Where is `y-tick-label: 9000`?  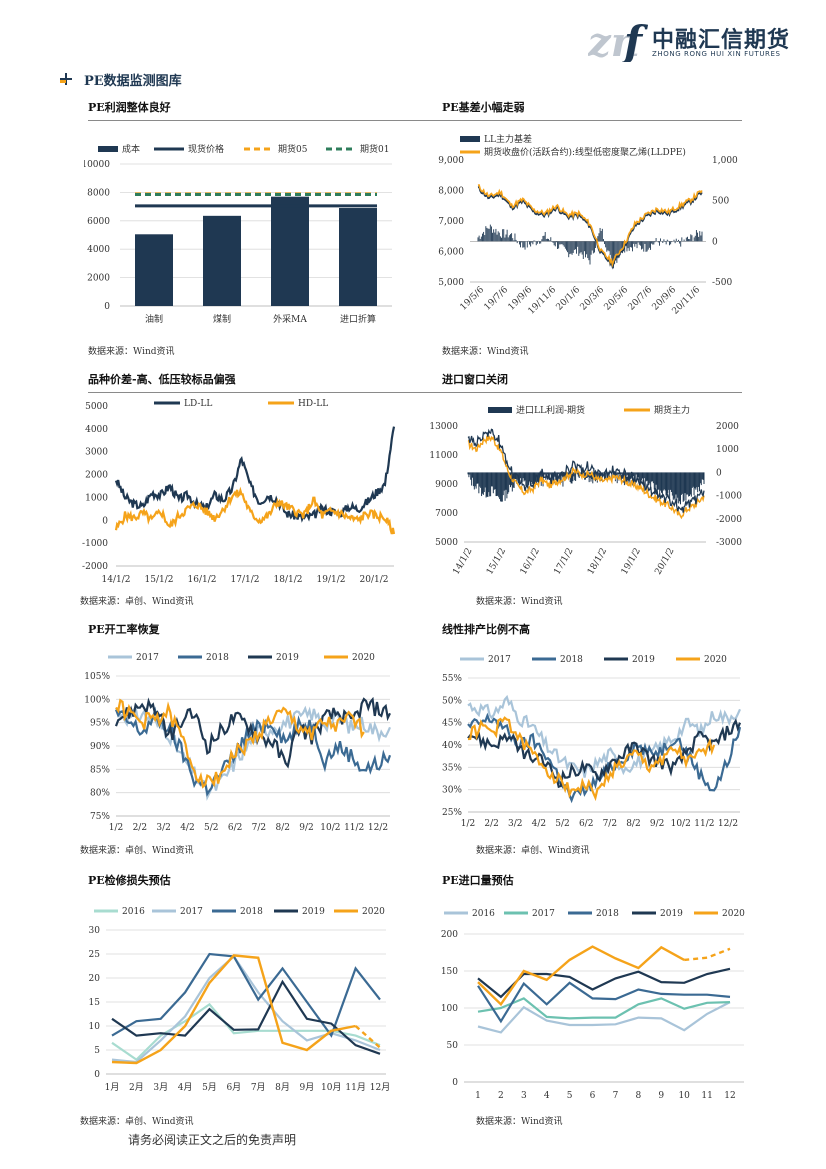
y-tick-label: 9000 is located at coordinates (446, 485).